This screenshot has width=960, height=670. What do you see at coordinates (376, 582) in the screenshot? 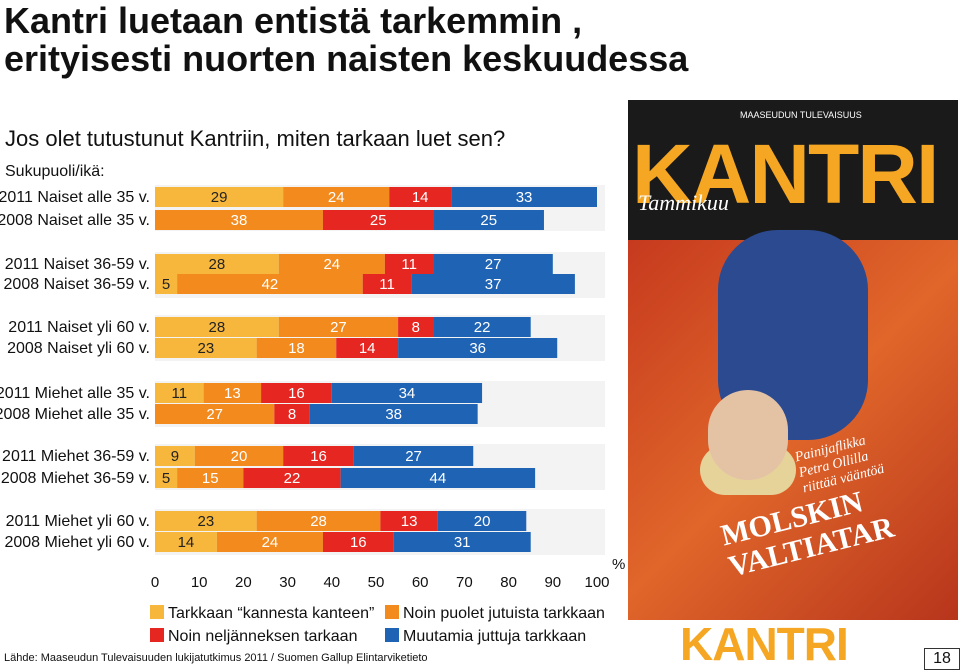
I see `x-tick-label: 50` at bounding box center [376, 582].